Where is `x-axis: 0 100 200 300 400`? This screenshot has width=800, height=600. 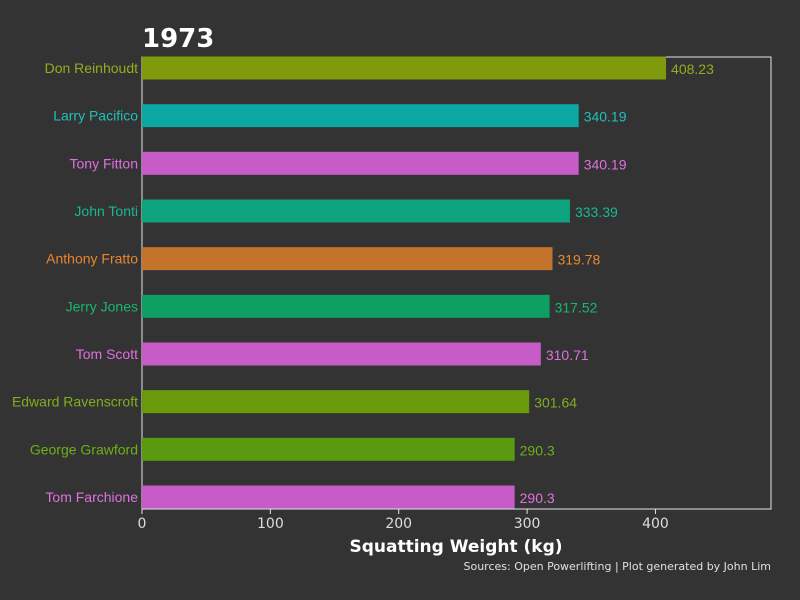 x-axis: 0 100 200 300 400 is located at coordinates (403, 520).